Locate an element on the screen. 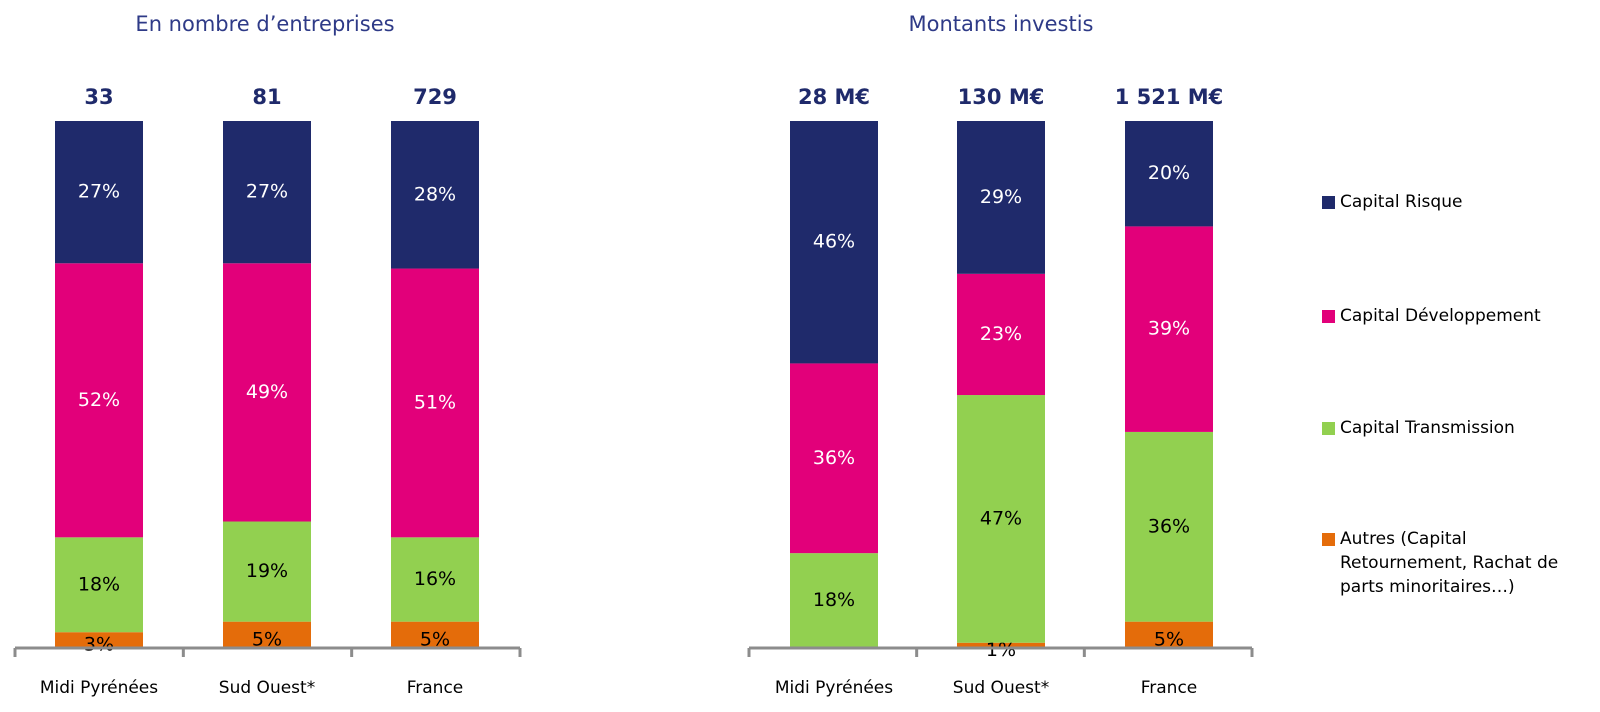 The image size is (1600, 712). total-label: 1 521 M€ is located at coordinates (1169, 97).